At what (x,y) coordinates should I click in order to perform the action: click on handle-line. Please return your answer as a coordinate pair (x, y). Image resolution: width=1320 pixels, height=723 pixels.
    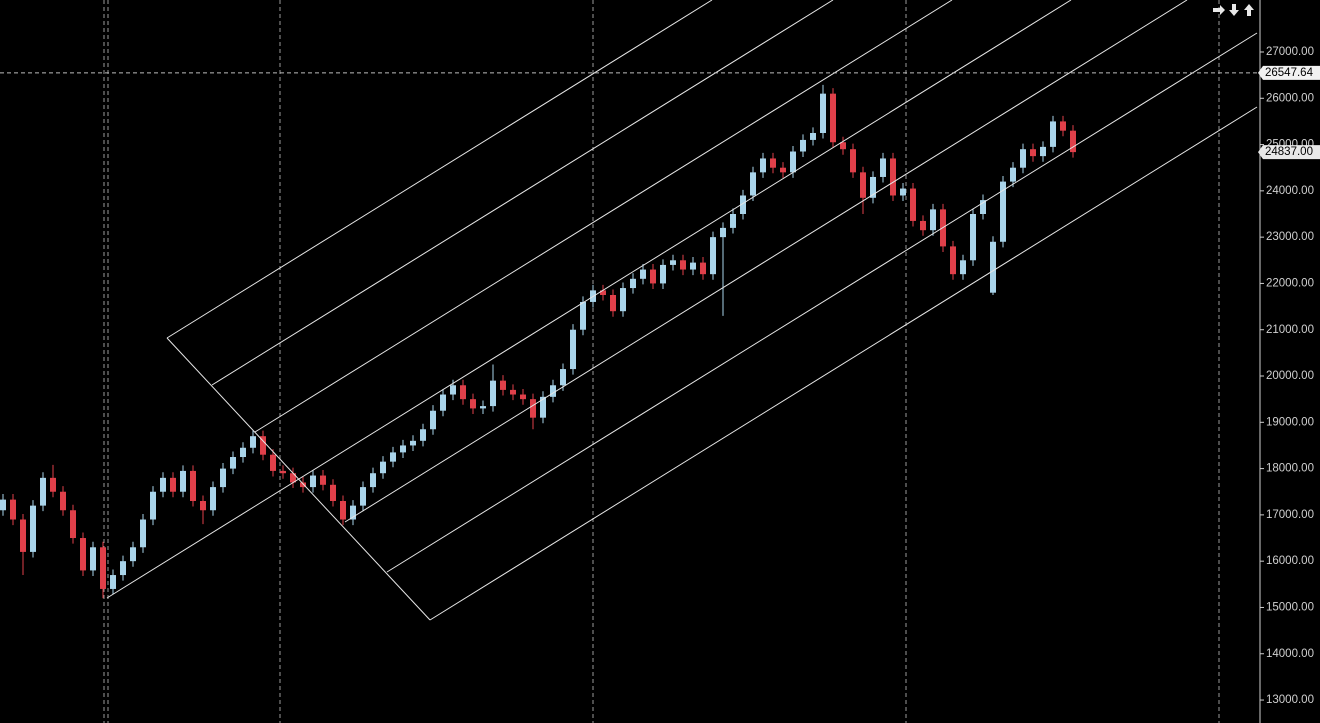
    Looking at the image, I should click on (298, 479).